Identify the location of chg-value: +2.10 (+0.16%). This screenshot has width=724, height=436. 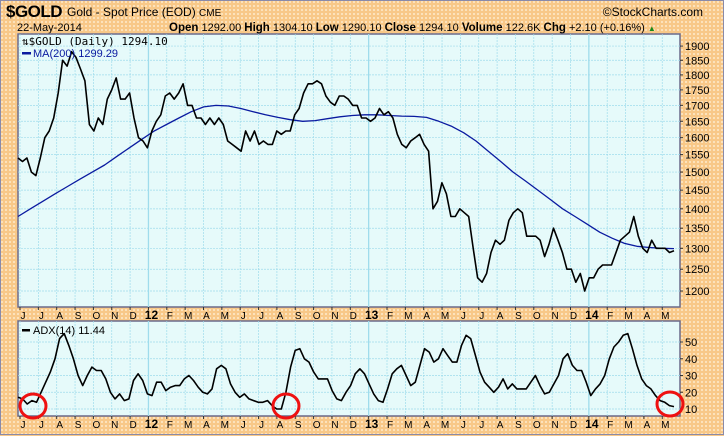
(606, 28).